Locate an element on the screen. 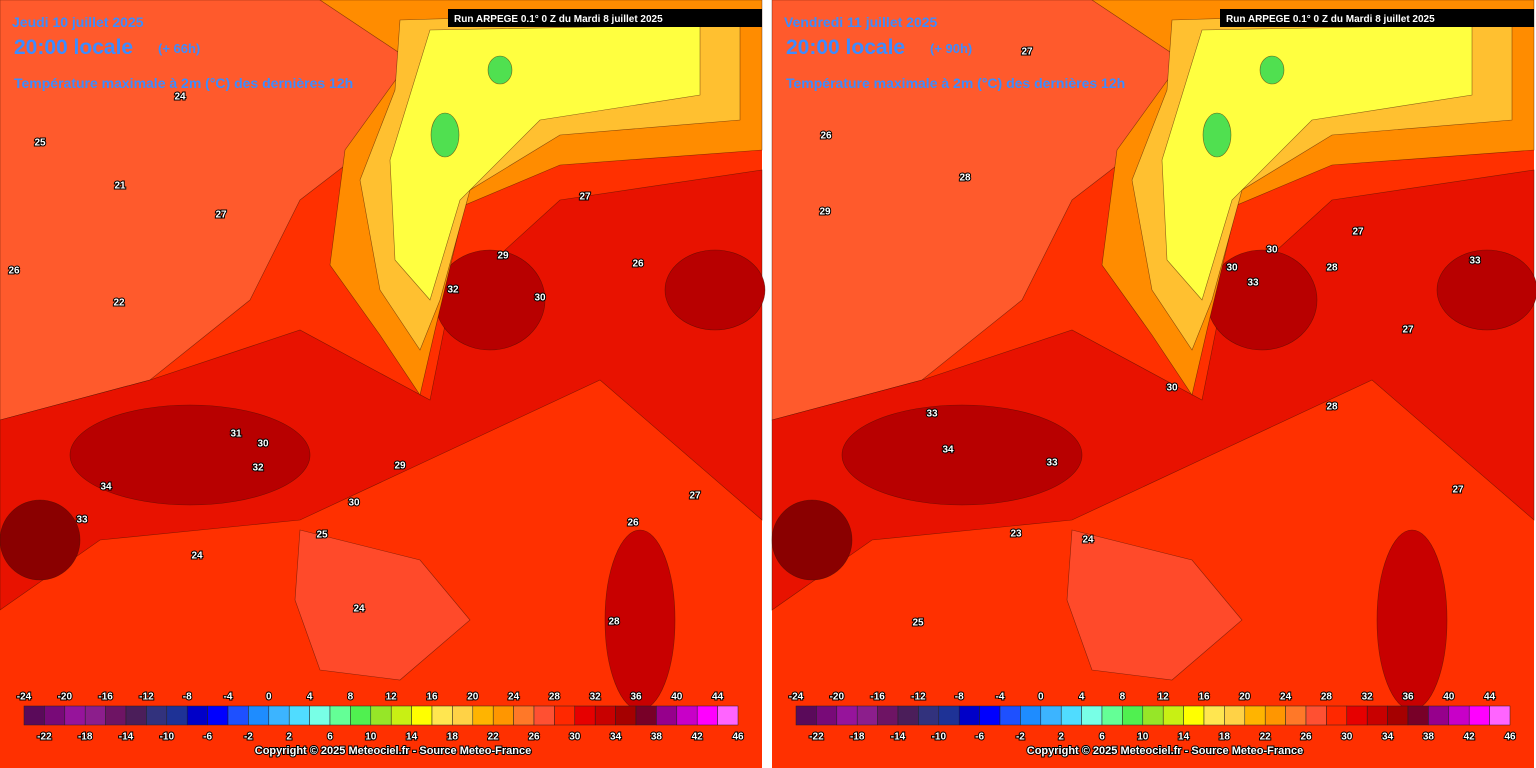  forecast-lead: (+ 66h) is located at coordinates (179, 48).